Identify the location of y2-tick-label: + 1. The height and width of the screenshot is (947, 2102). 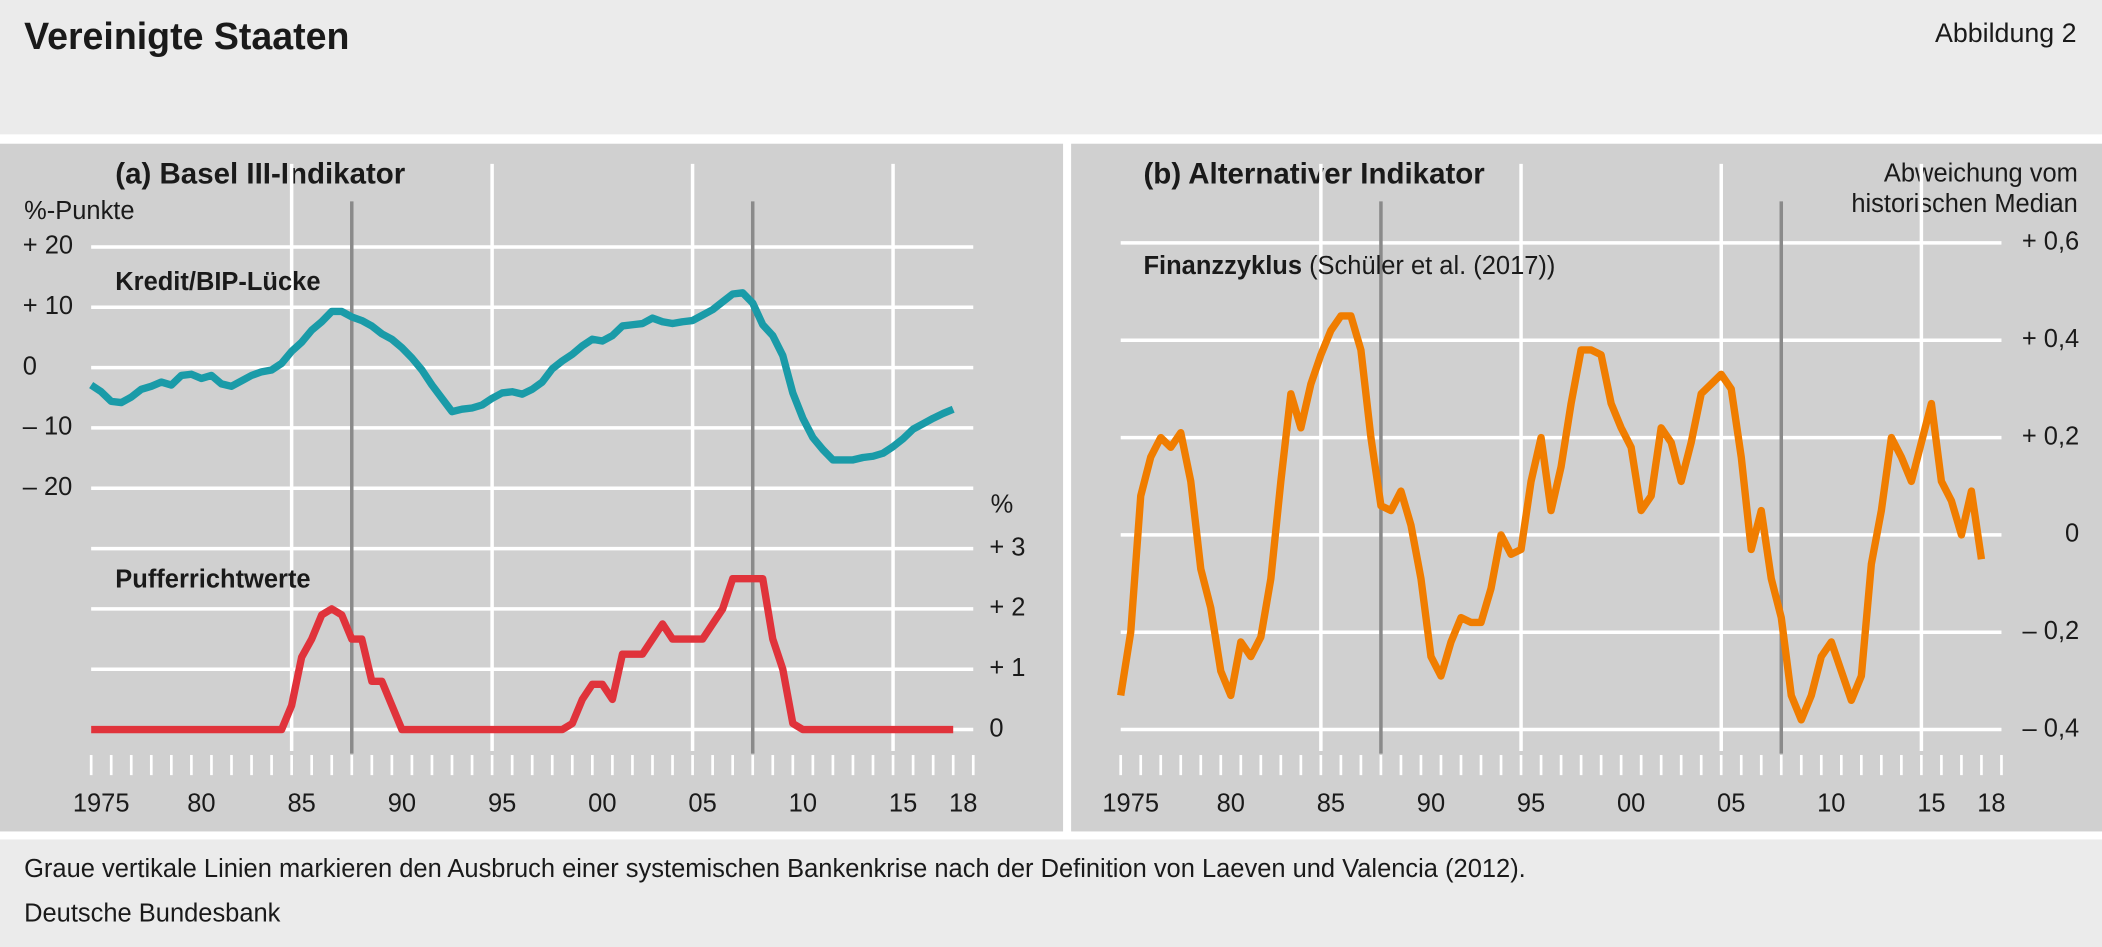
(1007, 668).